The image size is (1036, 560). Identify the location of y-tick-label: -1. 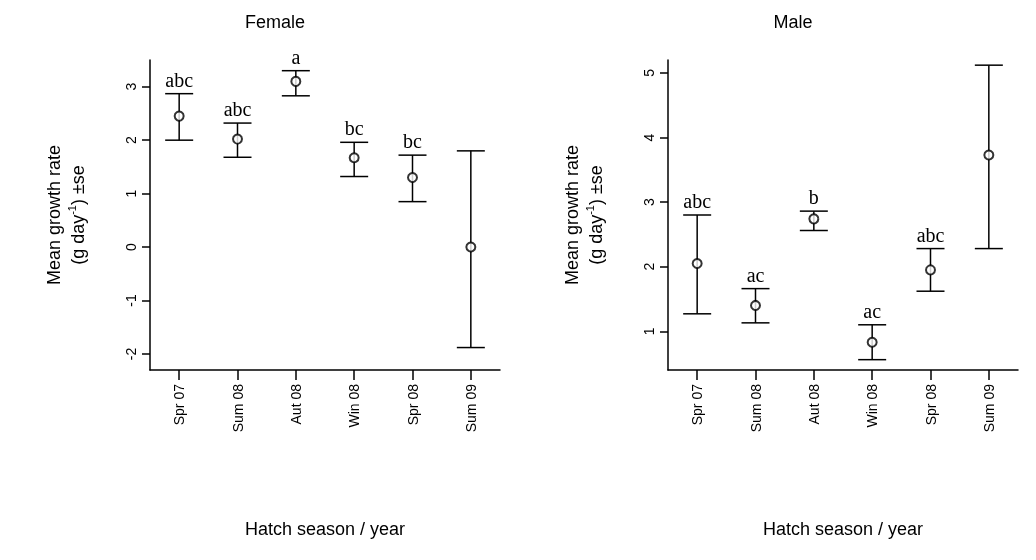
(131, 300).